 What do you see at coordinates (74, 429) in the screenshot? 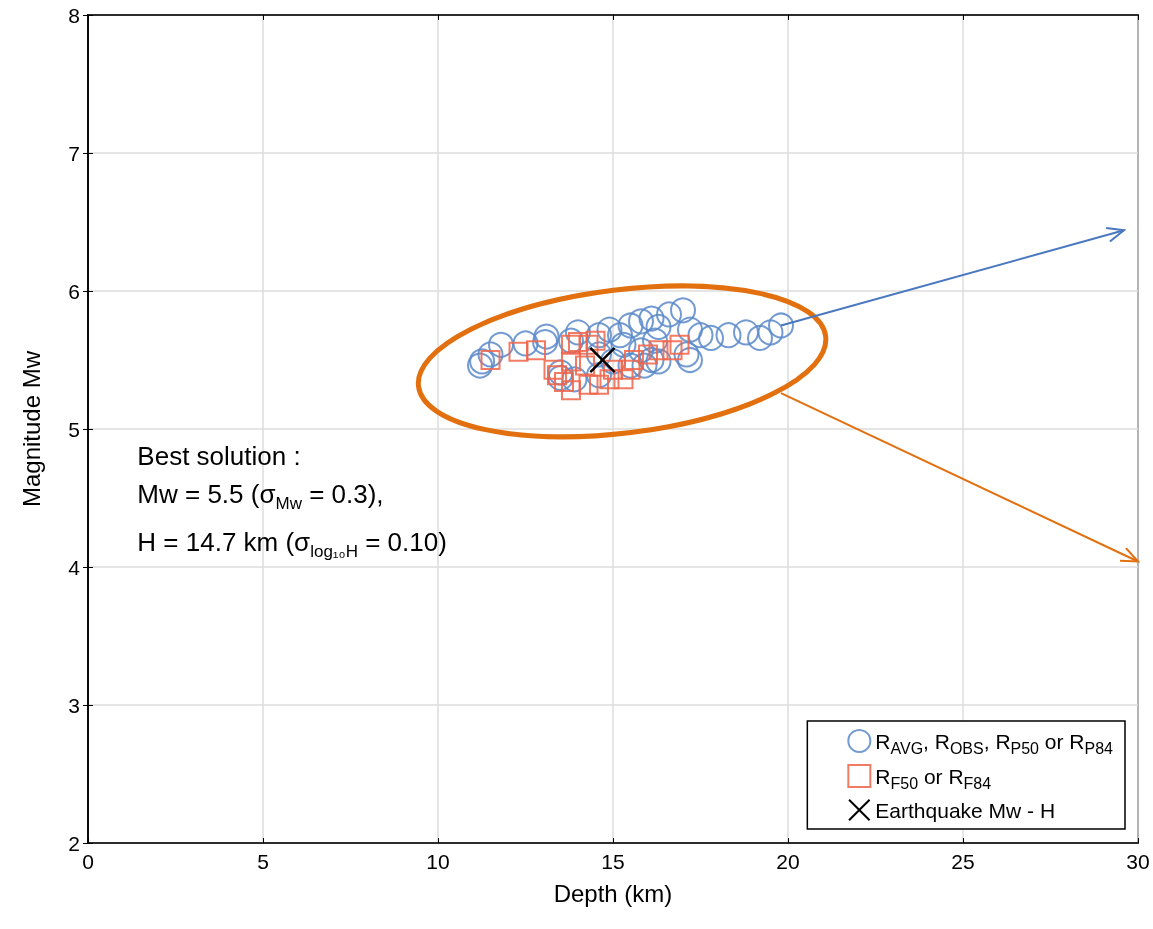
I see `y-tick-label: 5` at bounding box center [74, 429].